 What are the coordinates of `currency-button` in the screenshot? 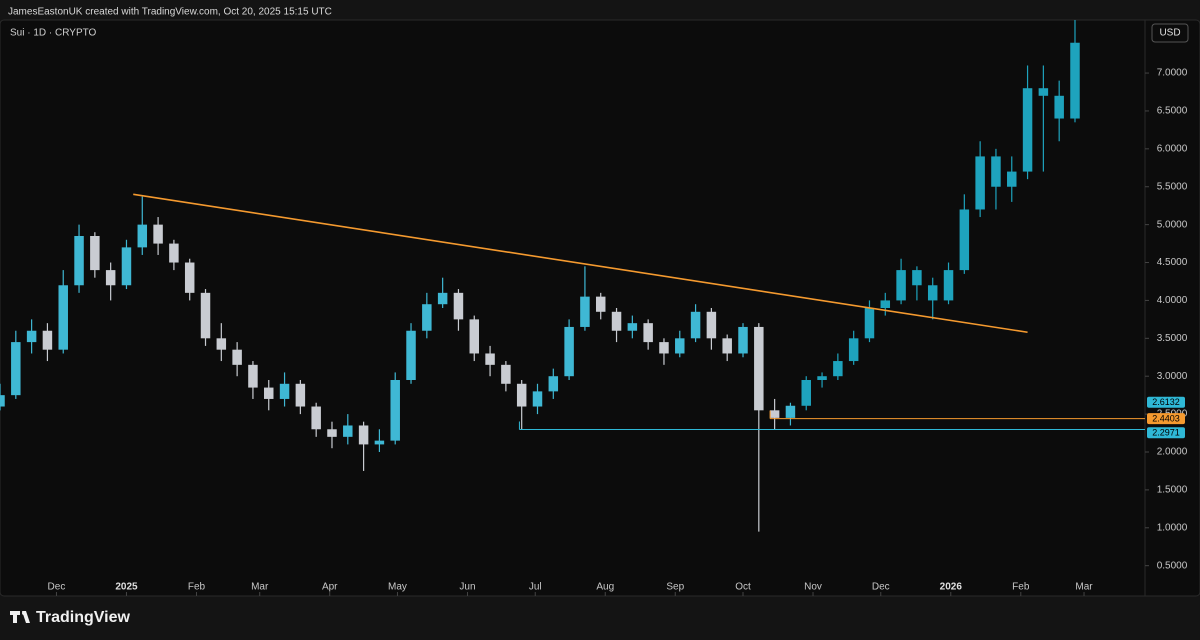 It's located at (1170, 33).